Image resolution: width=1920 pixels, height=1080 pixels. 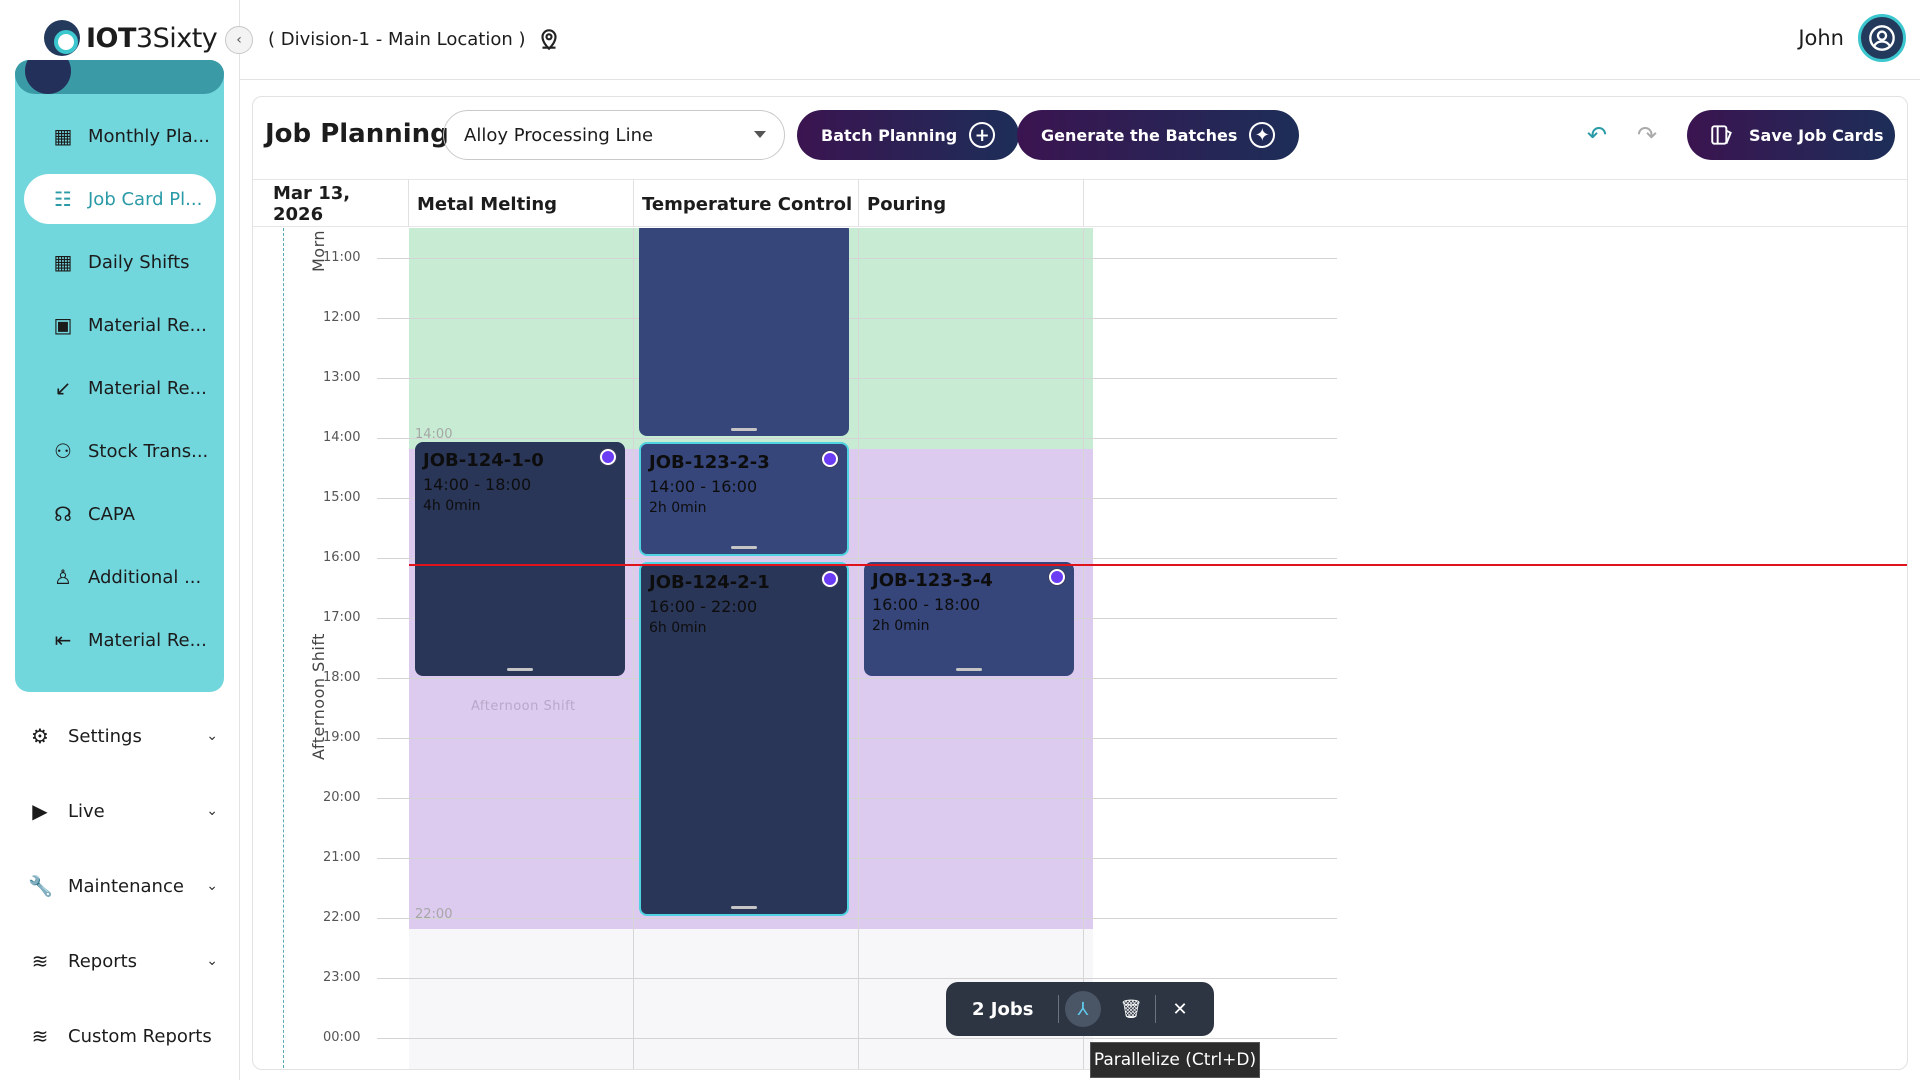 What do you see at coordinates (357, 134) in the screenshot?
I see `page-title: Job Planning` at bounding box center [357, 134].